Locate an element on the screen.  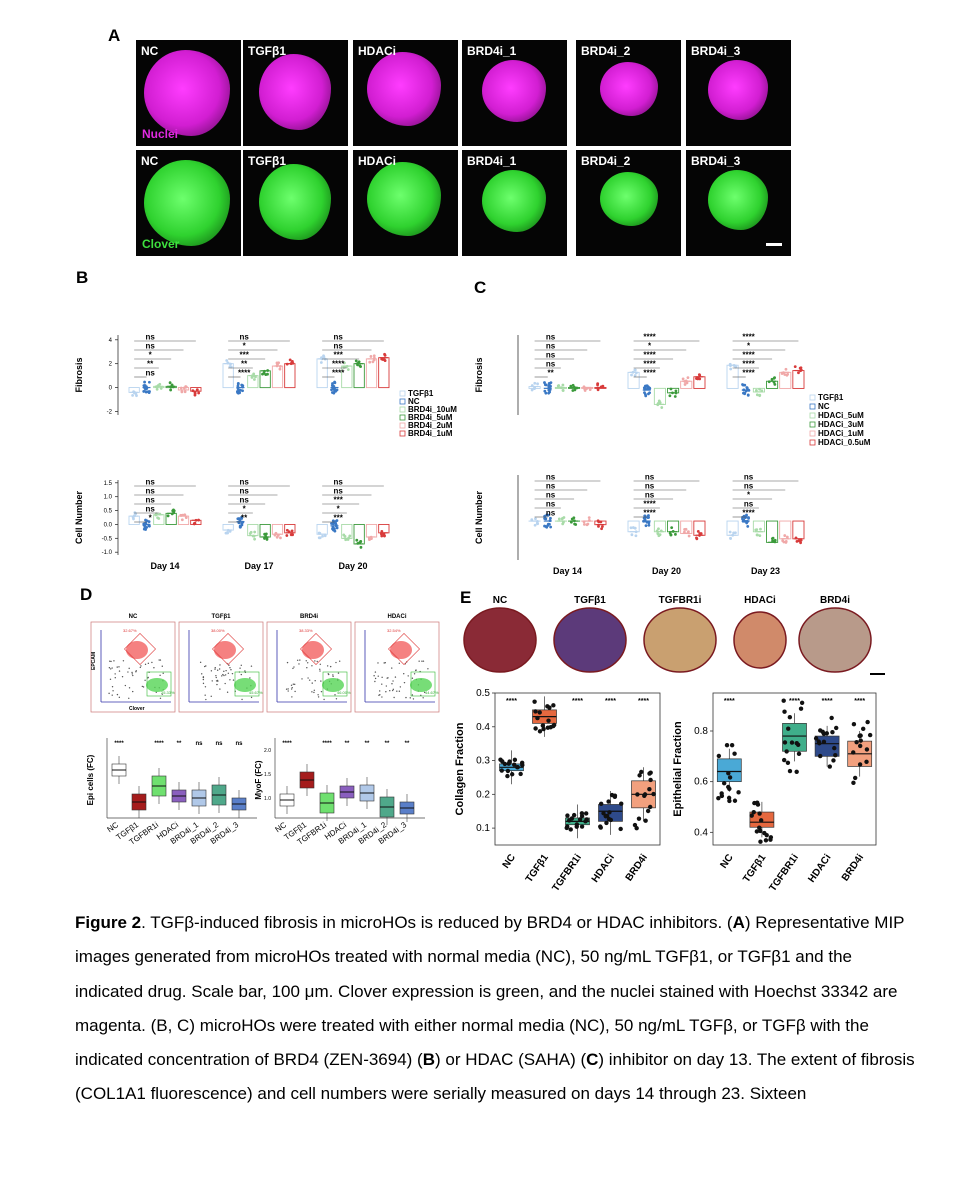
channel-label: Nuclei is located at coordinates (160, 134).